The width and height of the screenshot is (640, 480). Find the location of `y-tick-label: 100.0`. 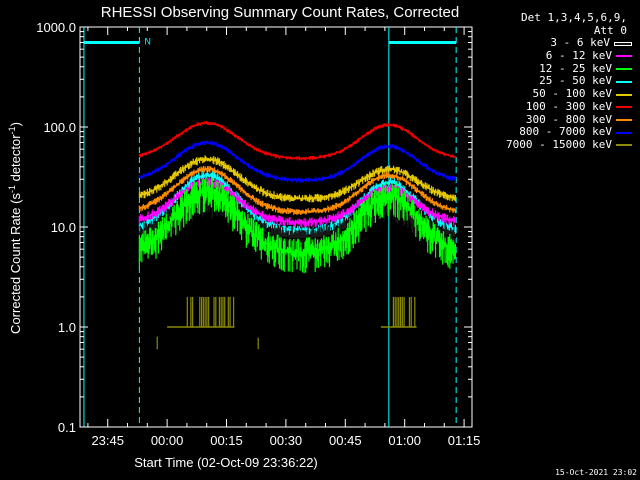

y-tick-label: 100.0 is located at coordinates (59, 127).